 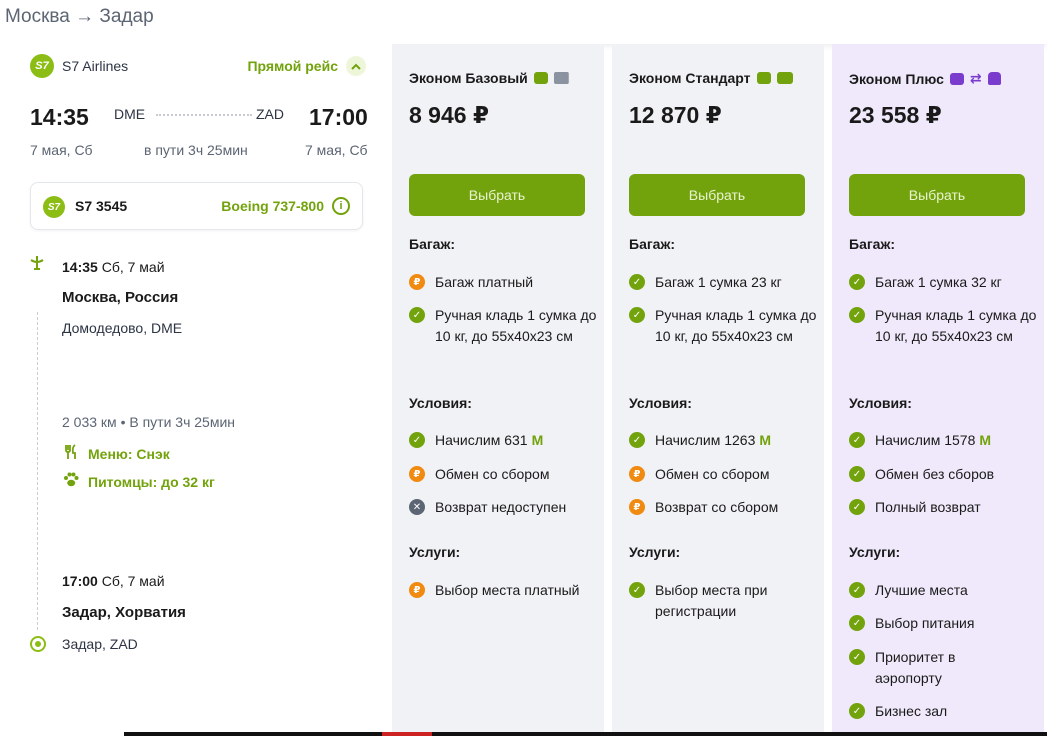 What do you see at coordinates (120, 297) in the screenshot?
I see `timeline-depart-city: Москва, Россия` at bounding box center [120, 297].